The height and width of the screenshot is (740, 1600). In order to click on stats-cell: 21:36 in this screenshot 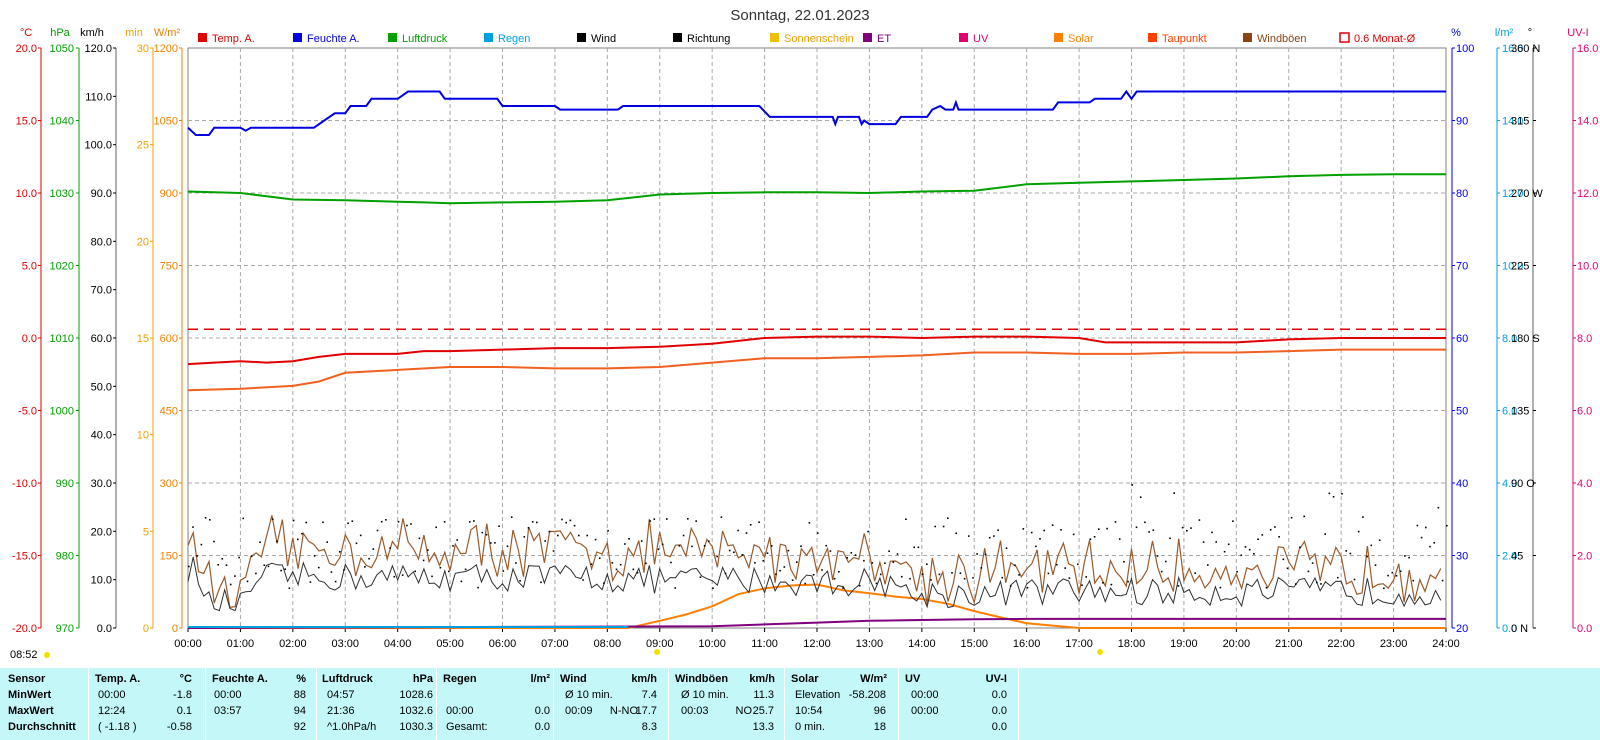, I will do `click(341, 711)`.